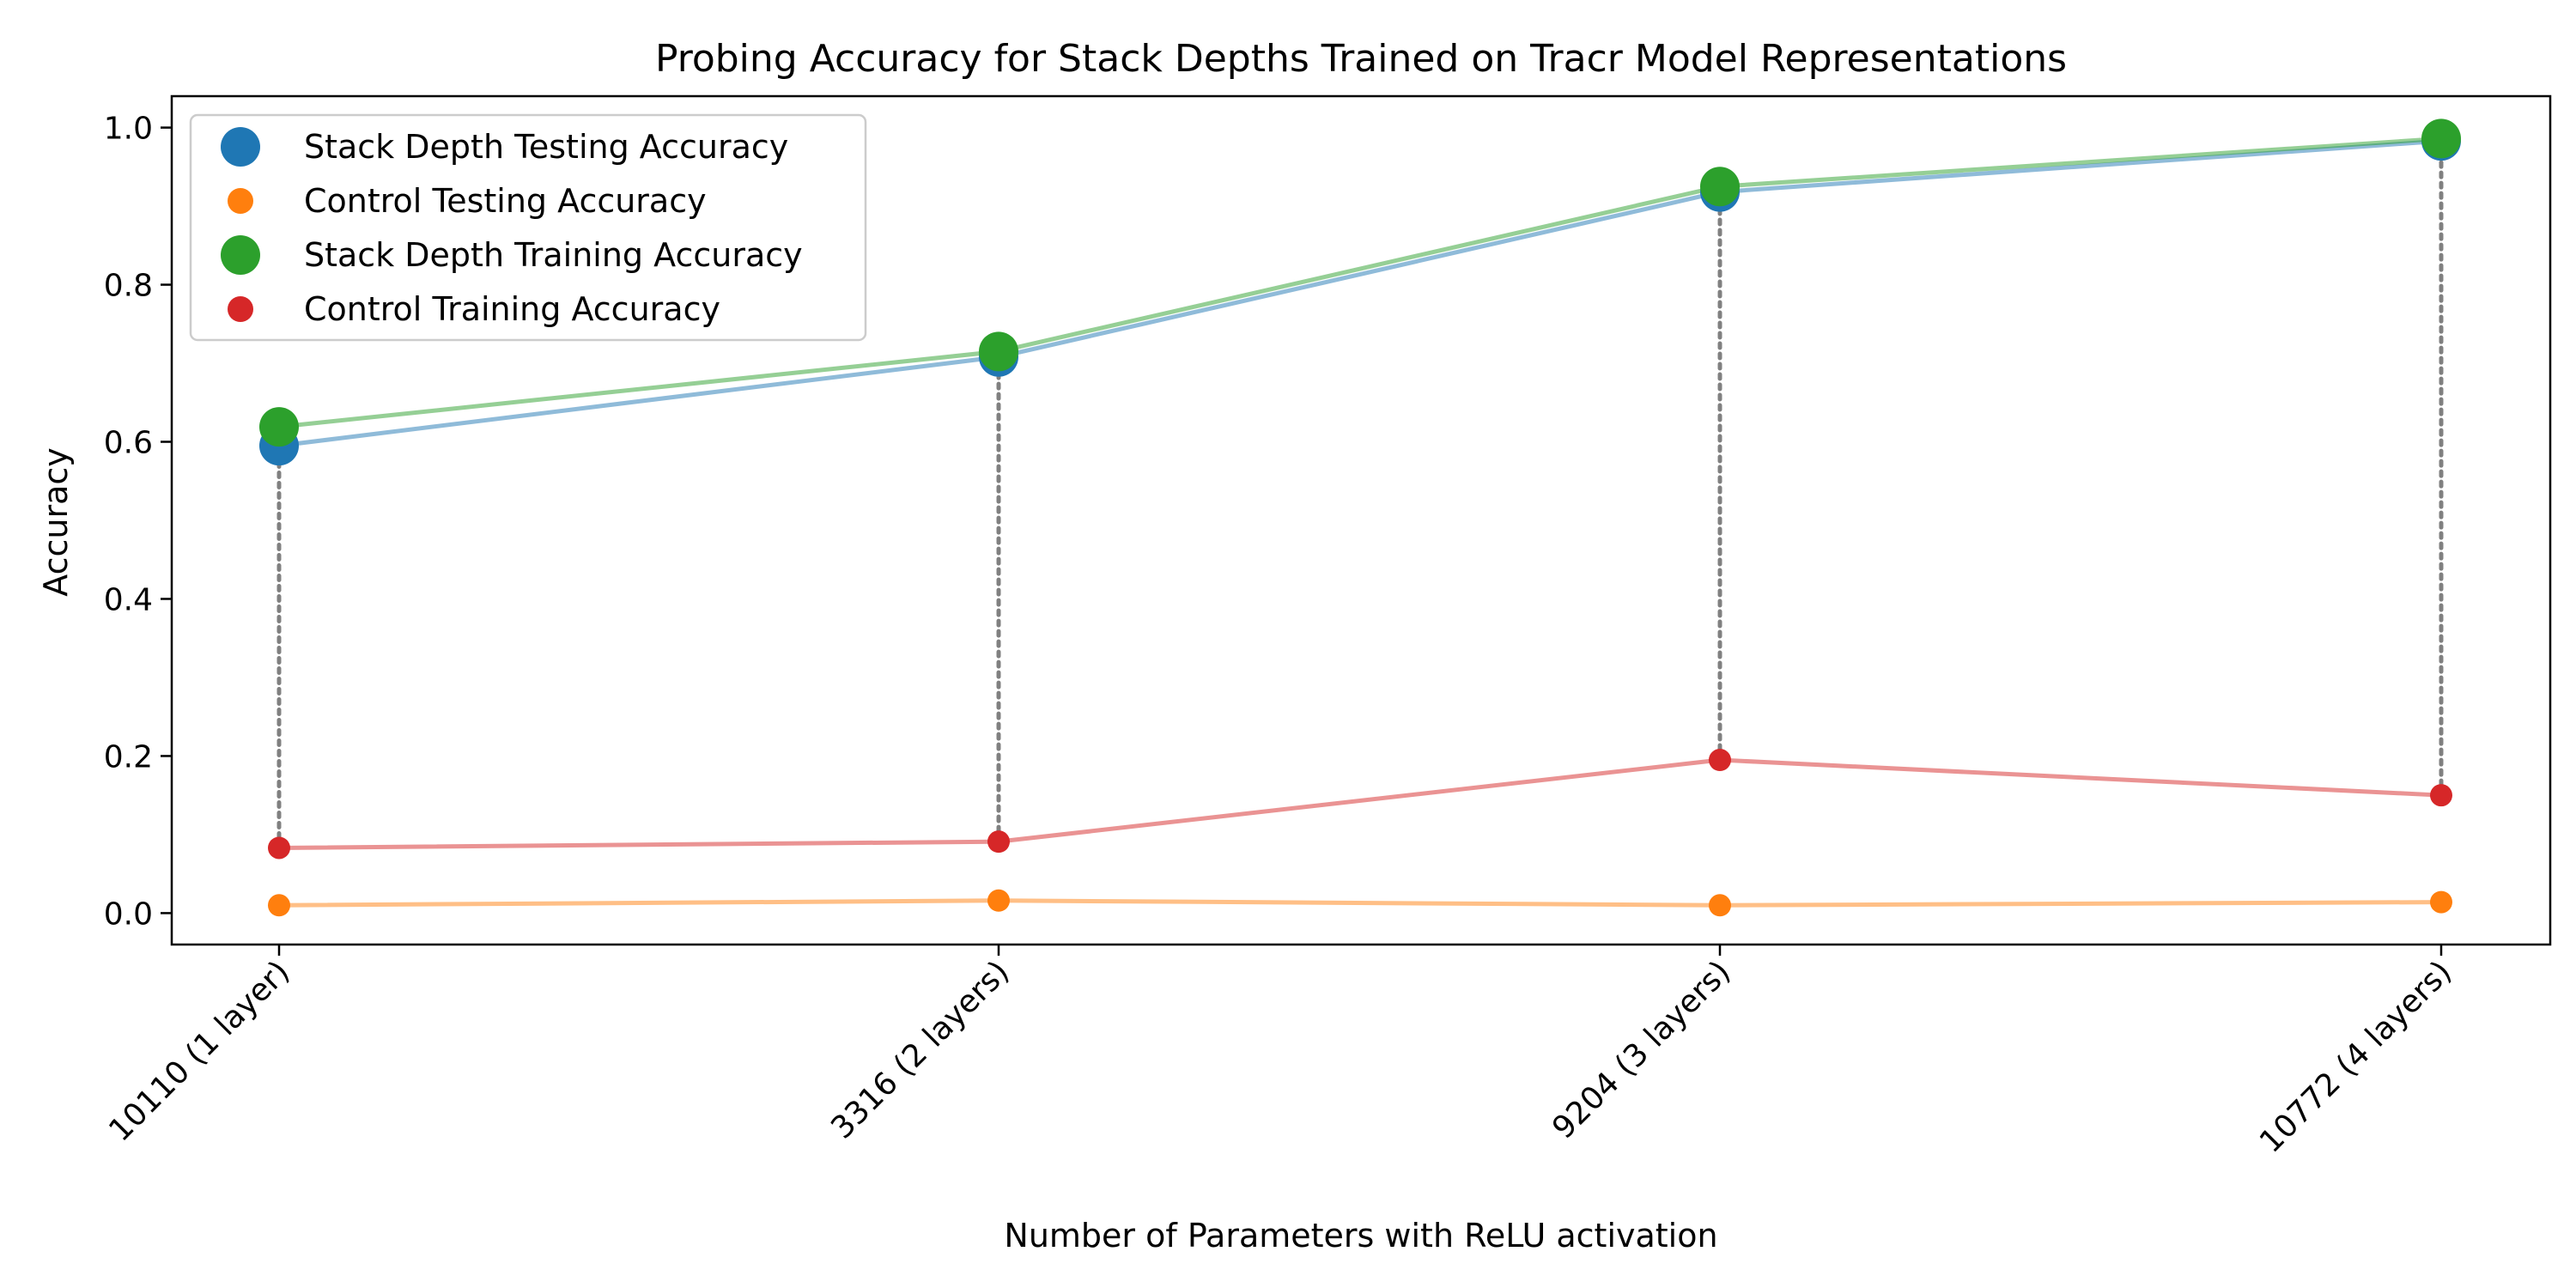  What do you see at coordinates (554, 255) in the screenshot?
I see `legend-label: Stack Depth Training Accuracy` at bounding box center [554, 255].